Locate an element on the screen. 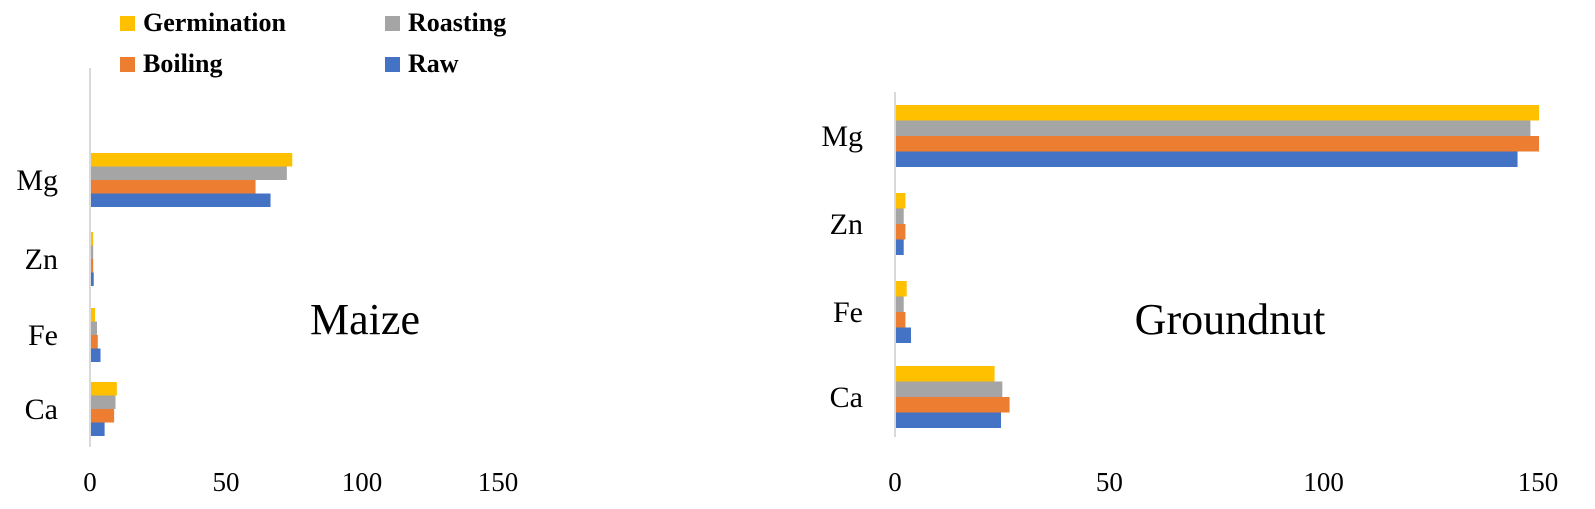  legend-item-roasting: Roasting is located at coordinates (445, 23).